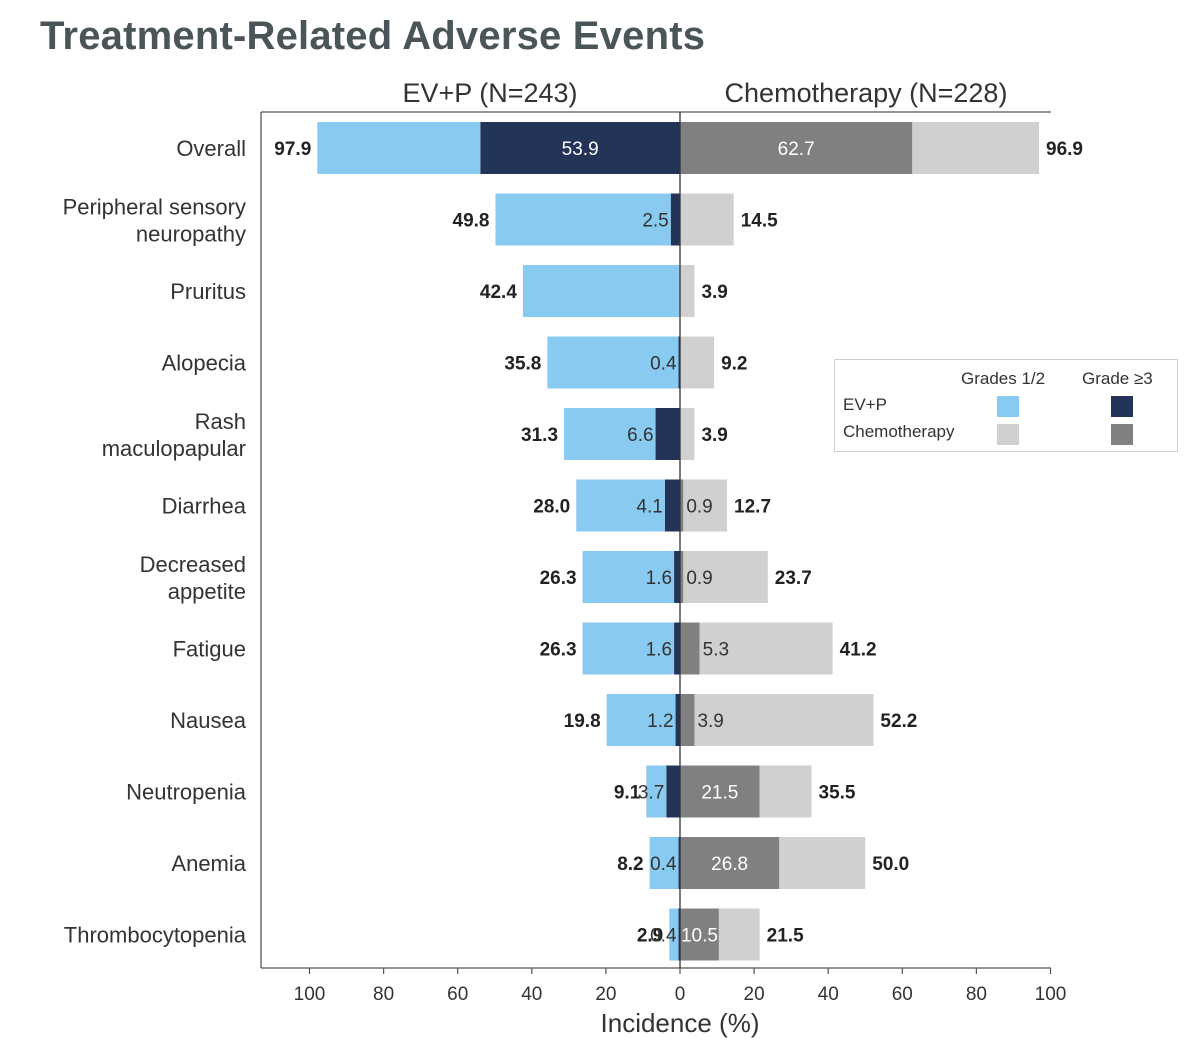  I want to click on chart-title: Treatment-Related Adverse Events, so click(373, 36).